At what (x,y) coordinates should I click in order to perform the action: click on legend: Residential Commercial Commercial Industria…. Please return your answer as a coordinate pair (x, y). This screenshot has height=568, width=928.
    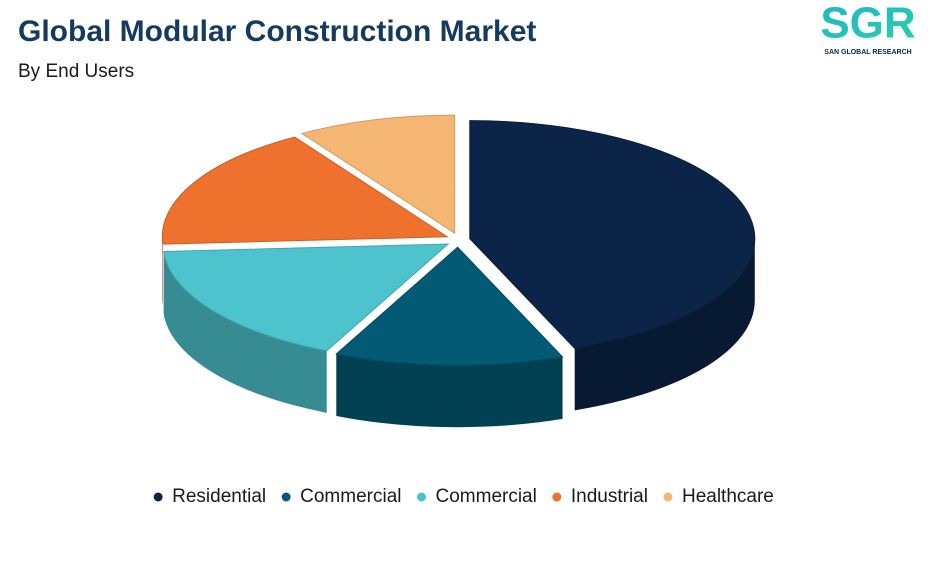
    Looking at the image, I should click on (463, 496).